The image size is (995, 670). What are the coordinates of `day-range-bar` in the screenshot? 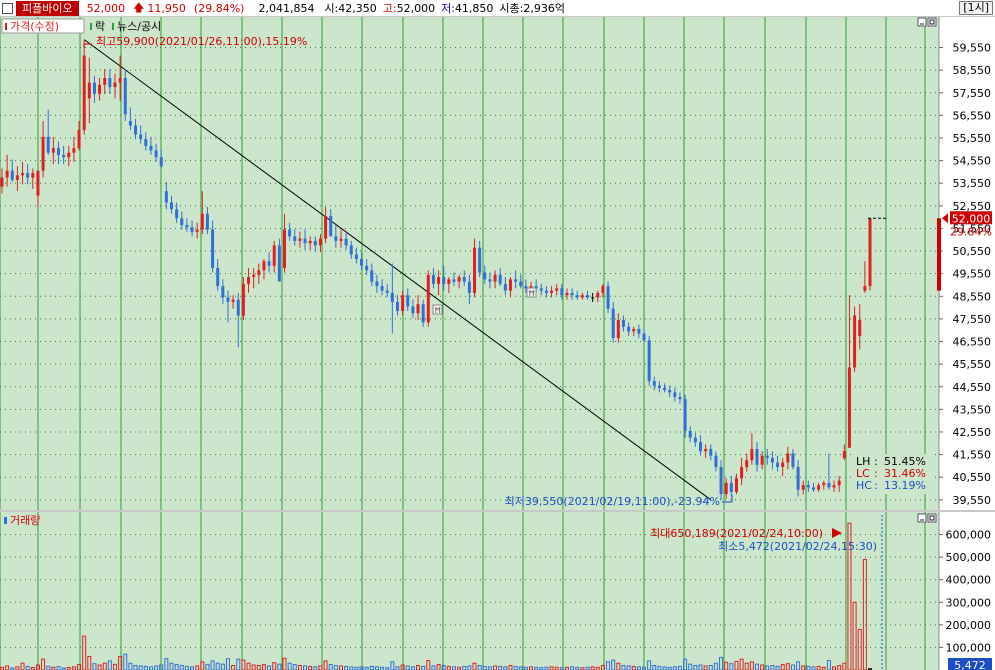 It's located at (939, 254).